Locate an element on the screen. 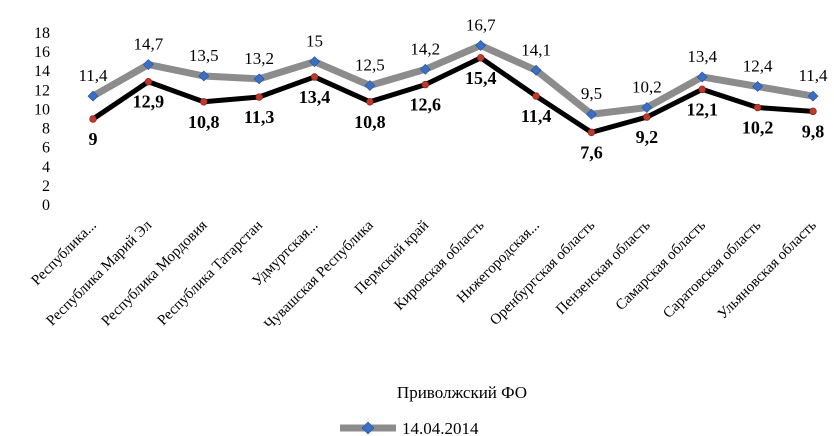  legend: 14.04.2014 is located at coordinates (409, 427).